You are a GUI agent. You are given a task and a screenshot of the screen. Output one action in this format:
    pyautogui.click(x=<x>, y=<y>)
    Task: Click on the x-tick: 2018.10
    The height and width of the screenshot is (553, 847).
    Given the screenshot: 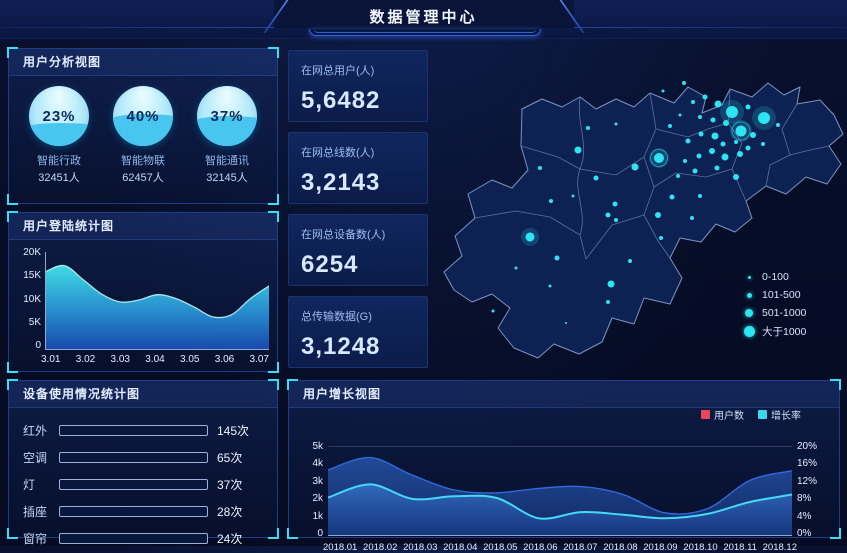 What is the action you would take?
    pyautogui.click(x=700, y=547)
    